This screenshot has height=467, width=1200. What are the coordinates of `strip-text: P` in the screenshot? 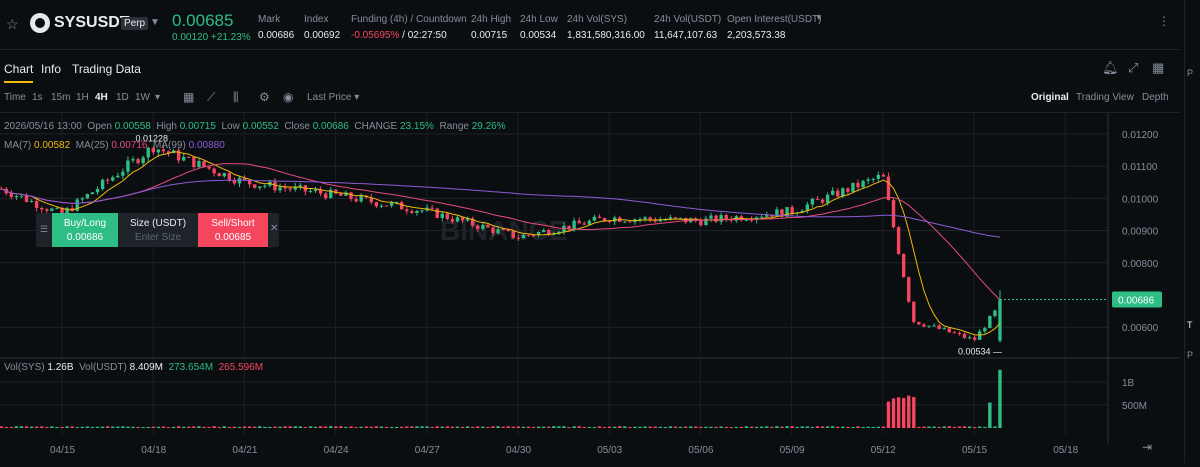 It's located at (1190, 73).